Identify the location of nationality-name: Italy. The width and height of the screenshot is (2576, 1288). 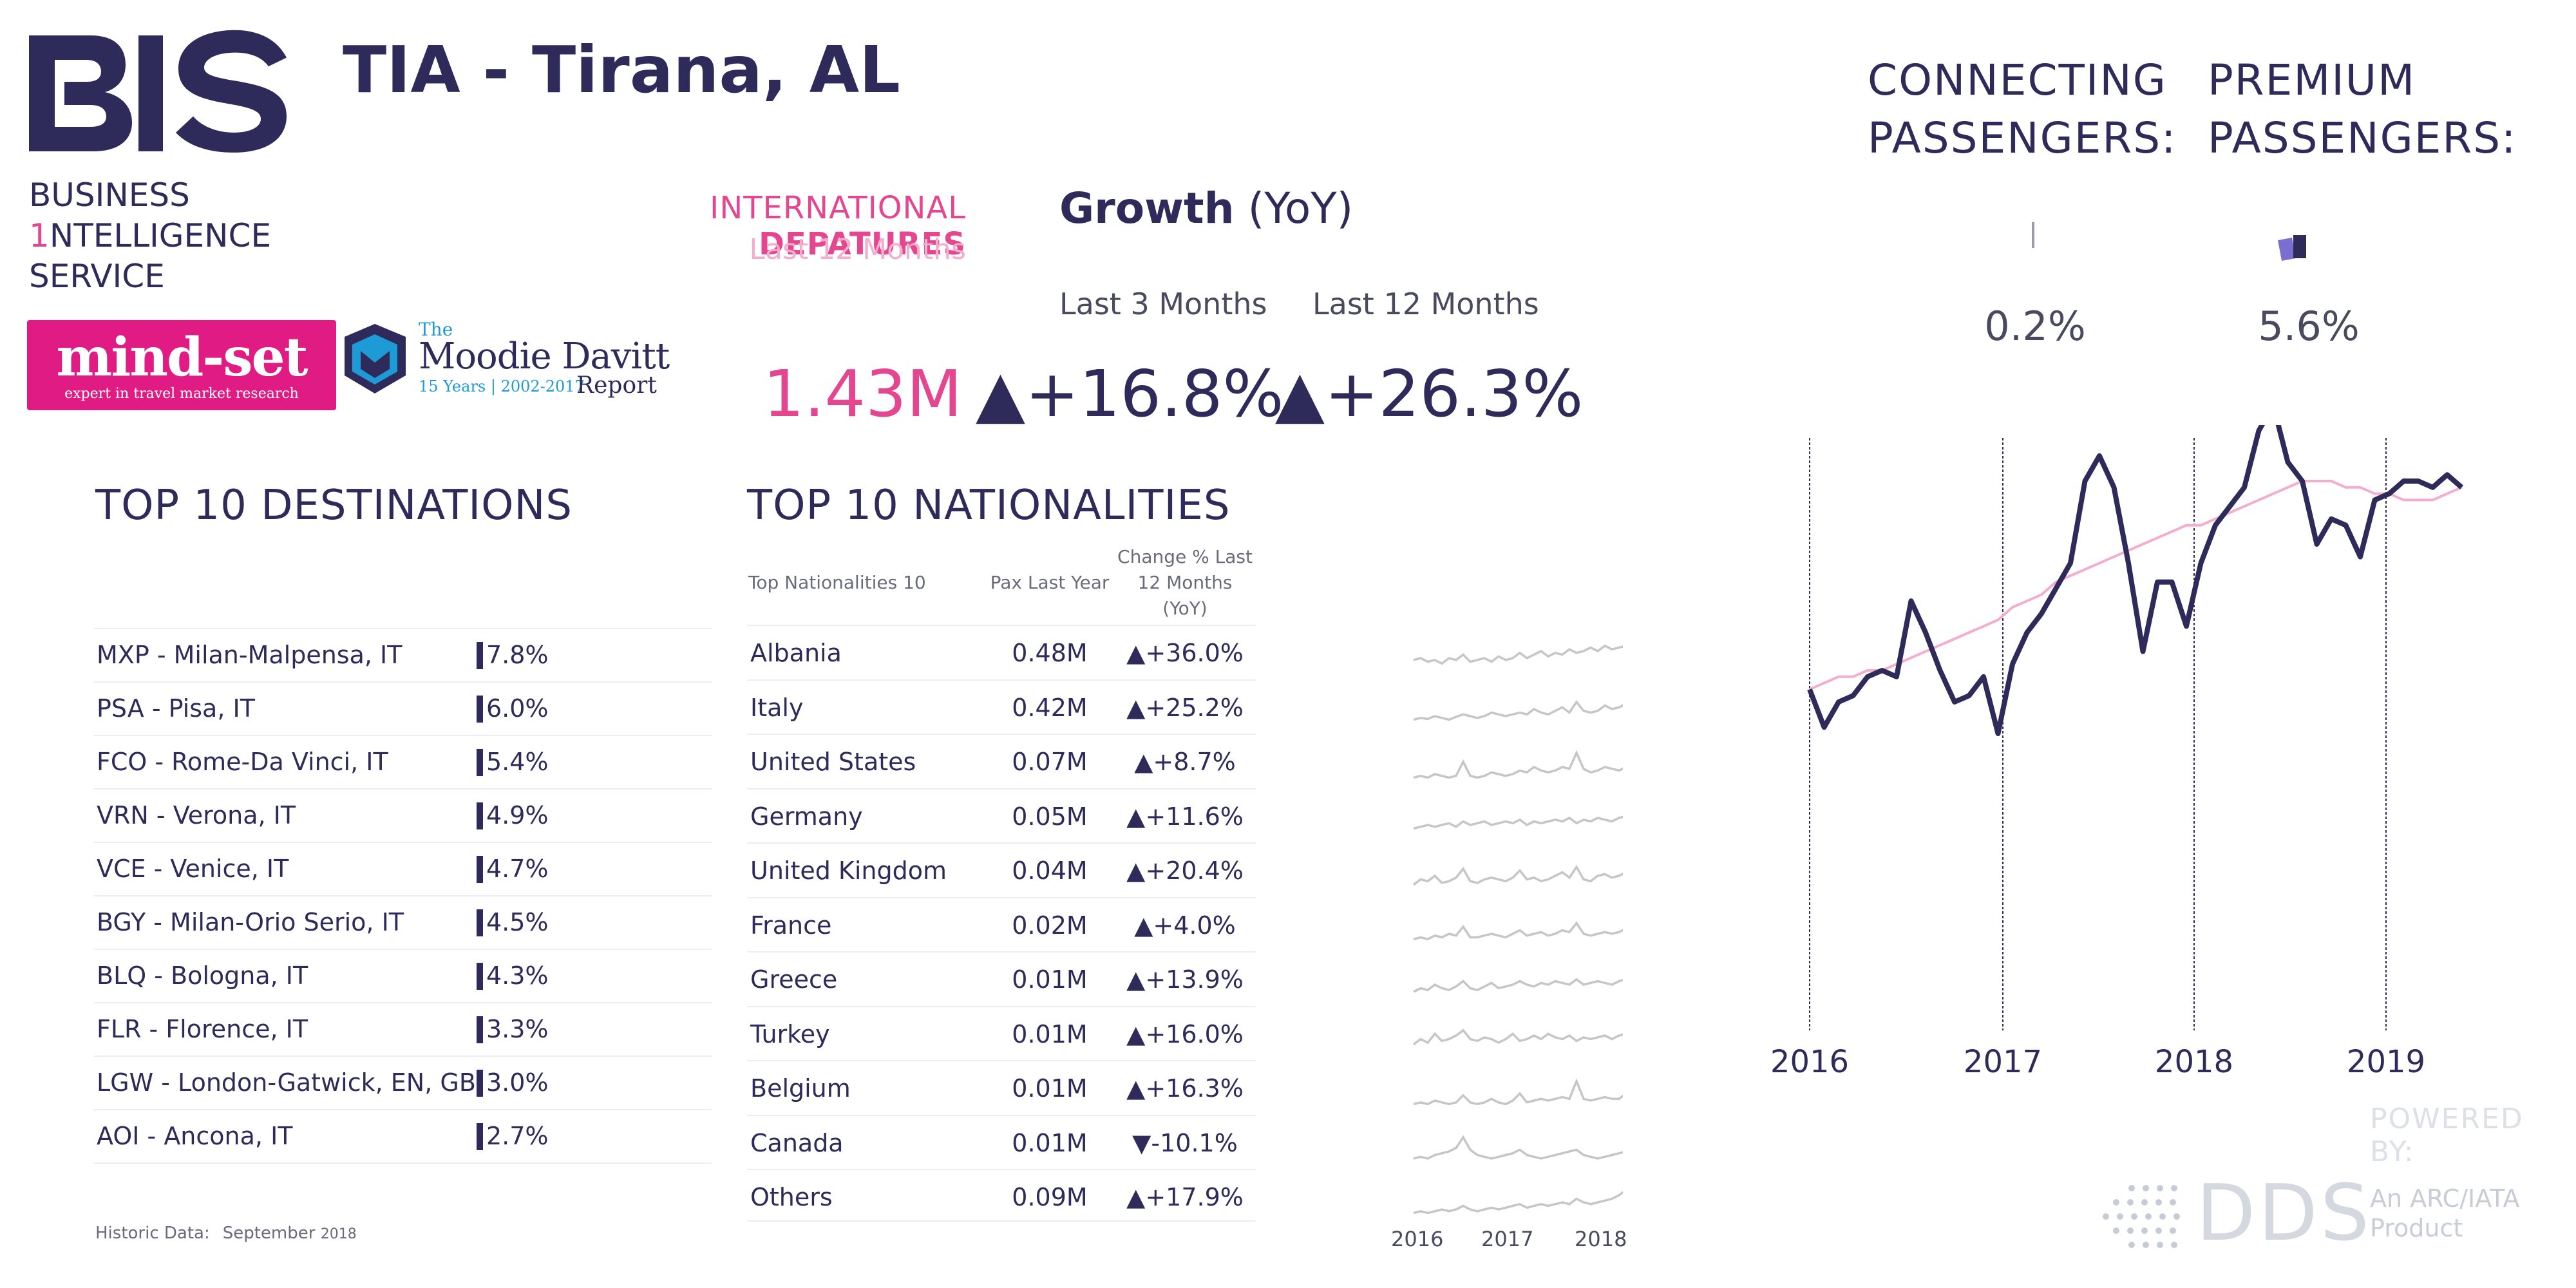
(777, 708).